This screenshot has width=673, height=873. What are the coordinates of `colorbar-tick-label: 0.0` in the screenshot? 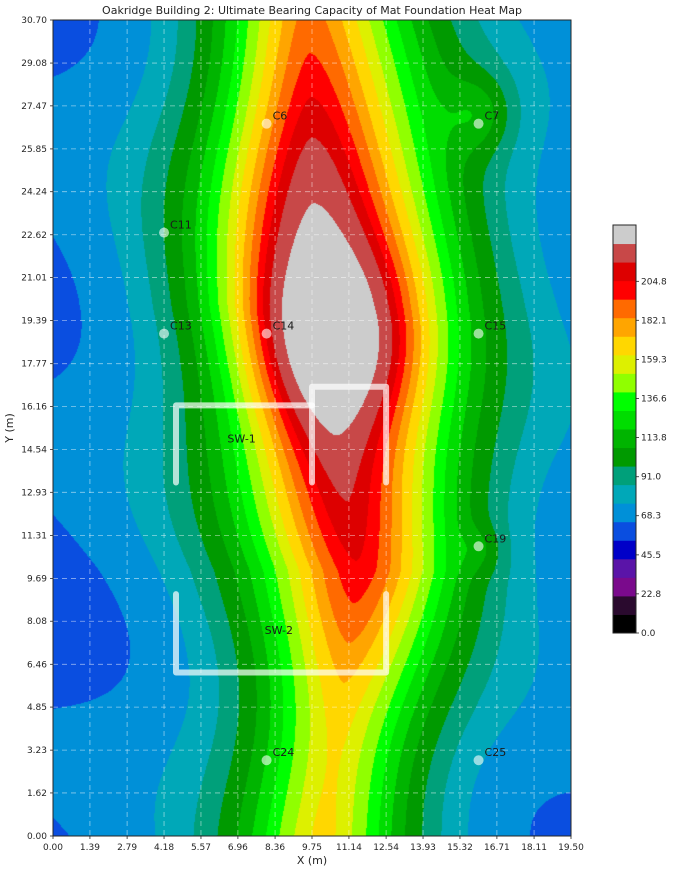 It's located at (648, 634).